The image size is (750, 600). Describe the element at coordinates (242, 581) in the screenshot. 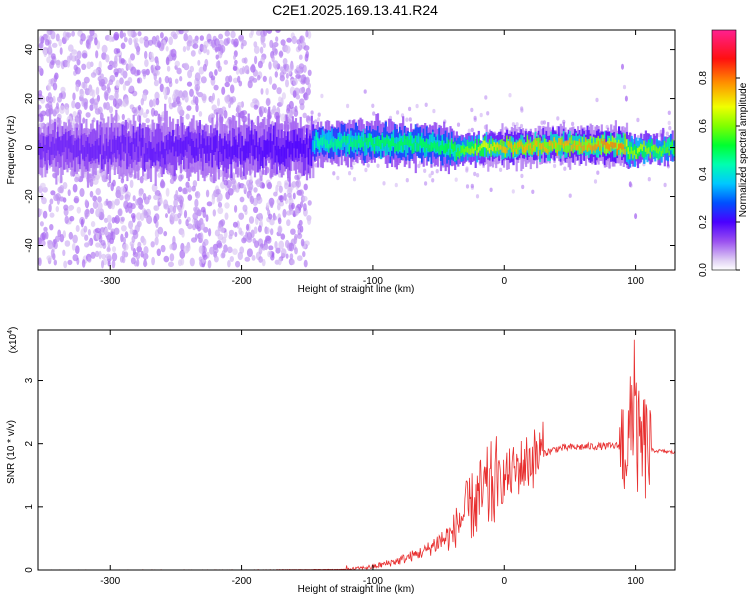

I see `x-tick-label: -200` at that location.